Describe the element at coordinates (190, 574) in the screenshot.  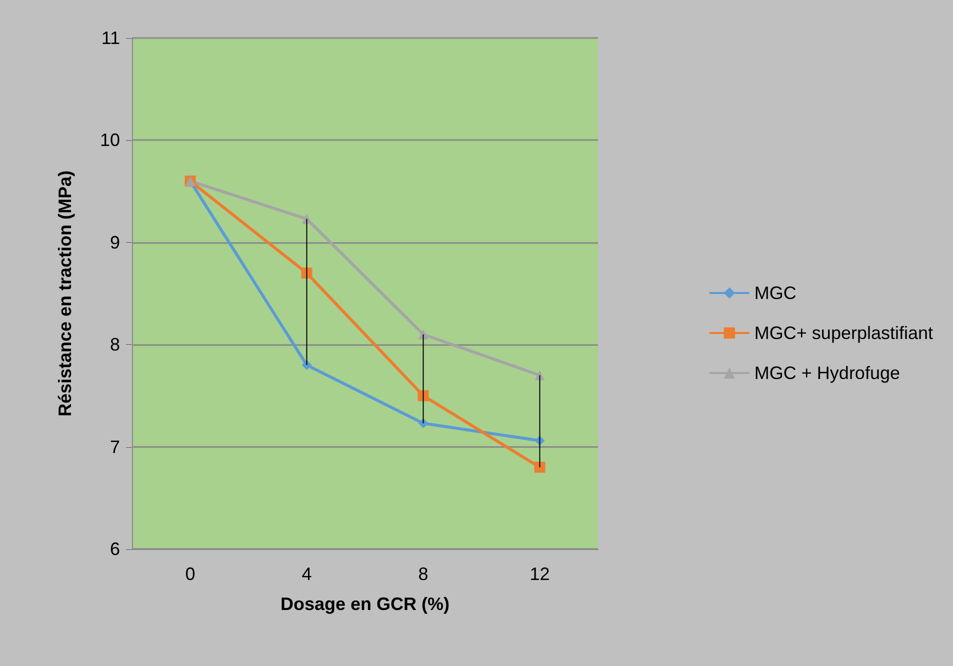
I see `x-tick-label: 0` at that location.